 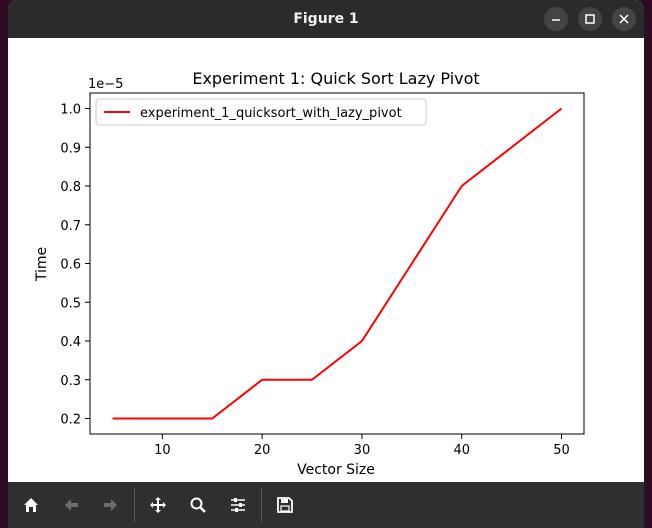 I want to click on matplotlib-toolbar, so click(x=326, y=505).